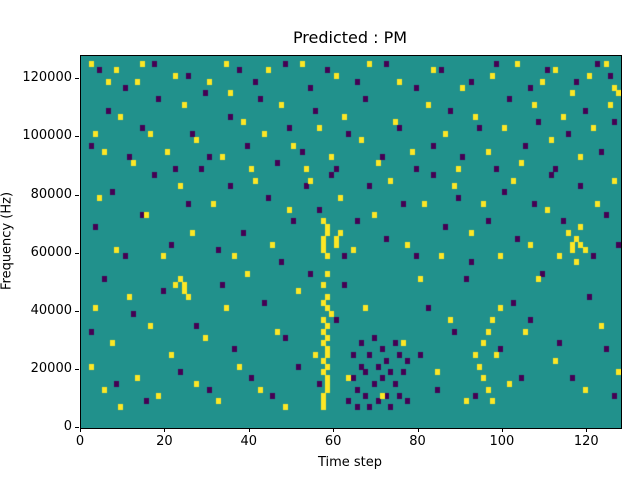 Image resolution: width=640 pixels, height=480 pixels. I want to click on chart-title: Predicted : PM, so click(350, 37).